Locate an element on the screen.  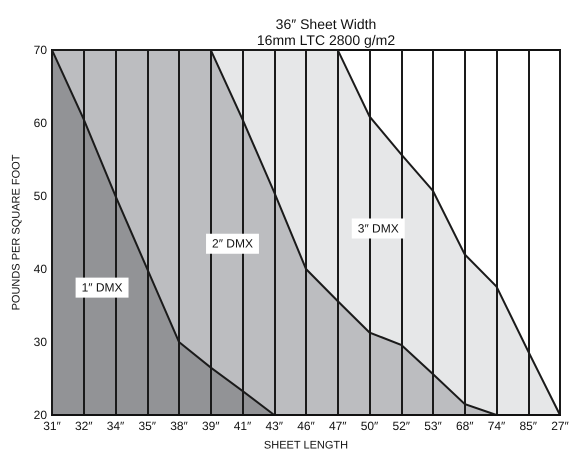
x-tick-label: 43″ is located at coordinates (274, 426).